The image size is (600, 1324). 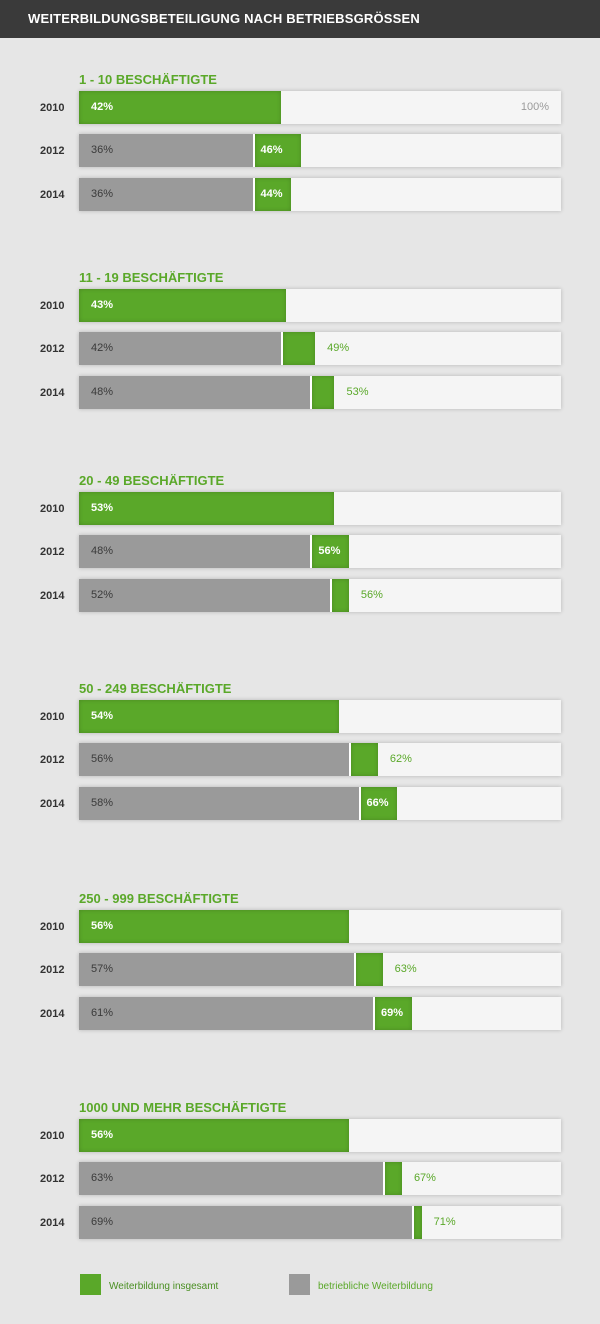 I want to click on group-title: 11 - 19 BESCHÄFTIGTE, so click(x=151, y=277).